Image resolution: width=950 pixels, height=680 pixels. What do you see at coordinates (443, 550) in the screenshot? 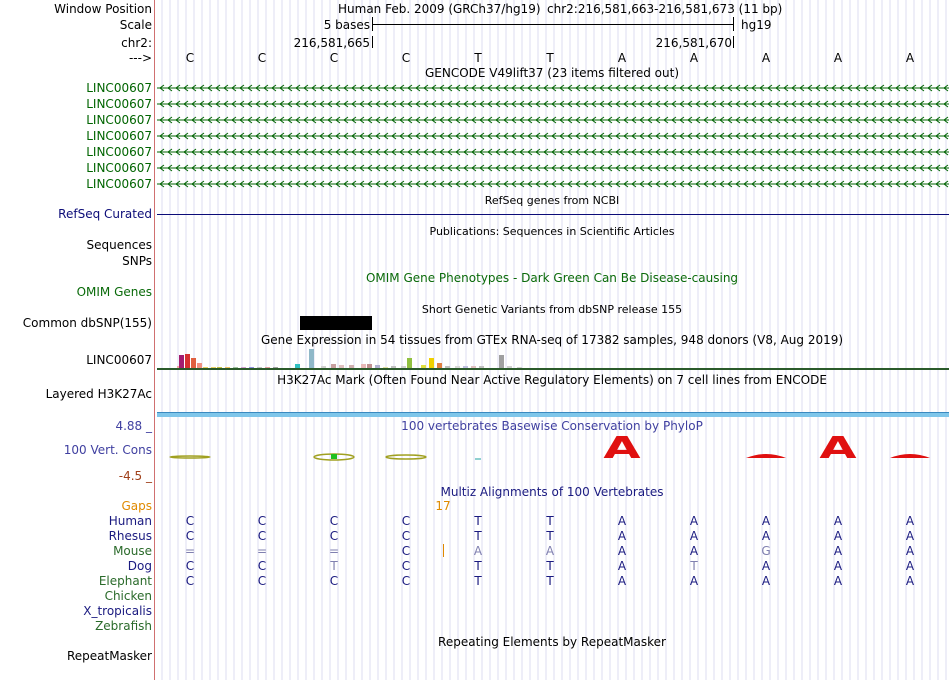
I see `insertion-marker` at bounding box center [443, 550].